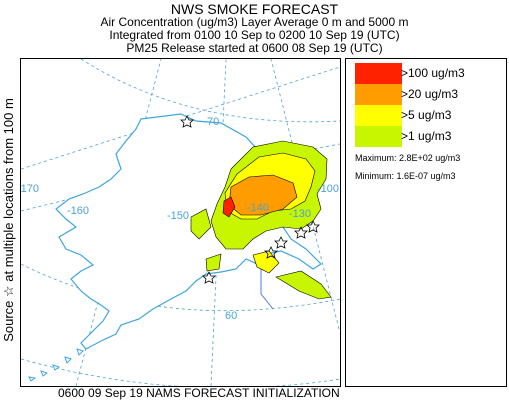  I want to click on source-markers, so click(250, 199).